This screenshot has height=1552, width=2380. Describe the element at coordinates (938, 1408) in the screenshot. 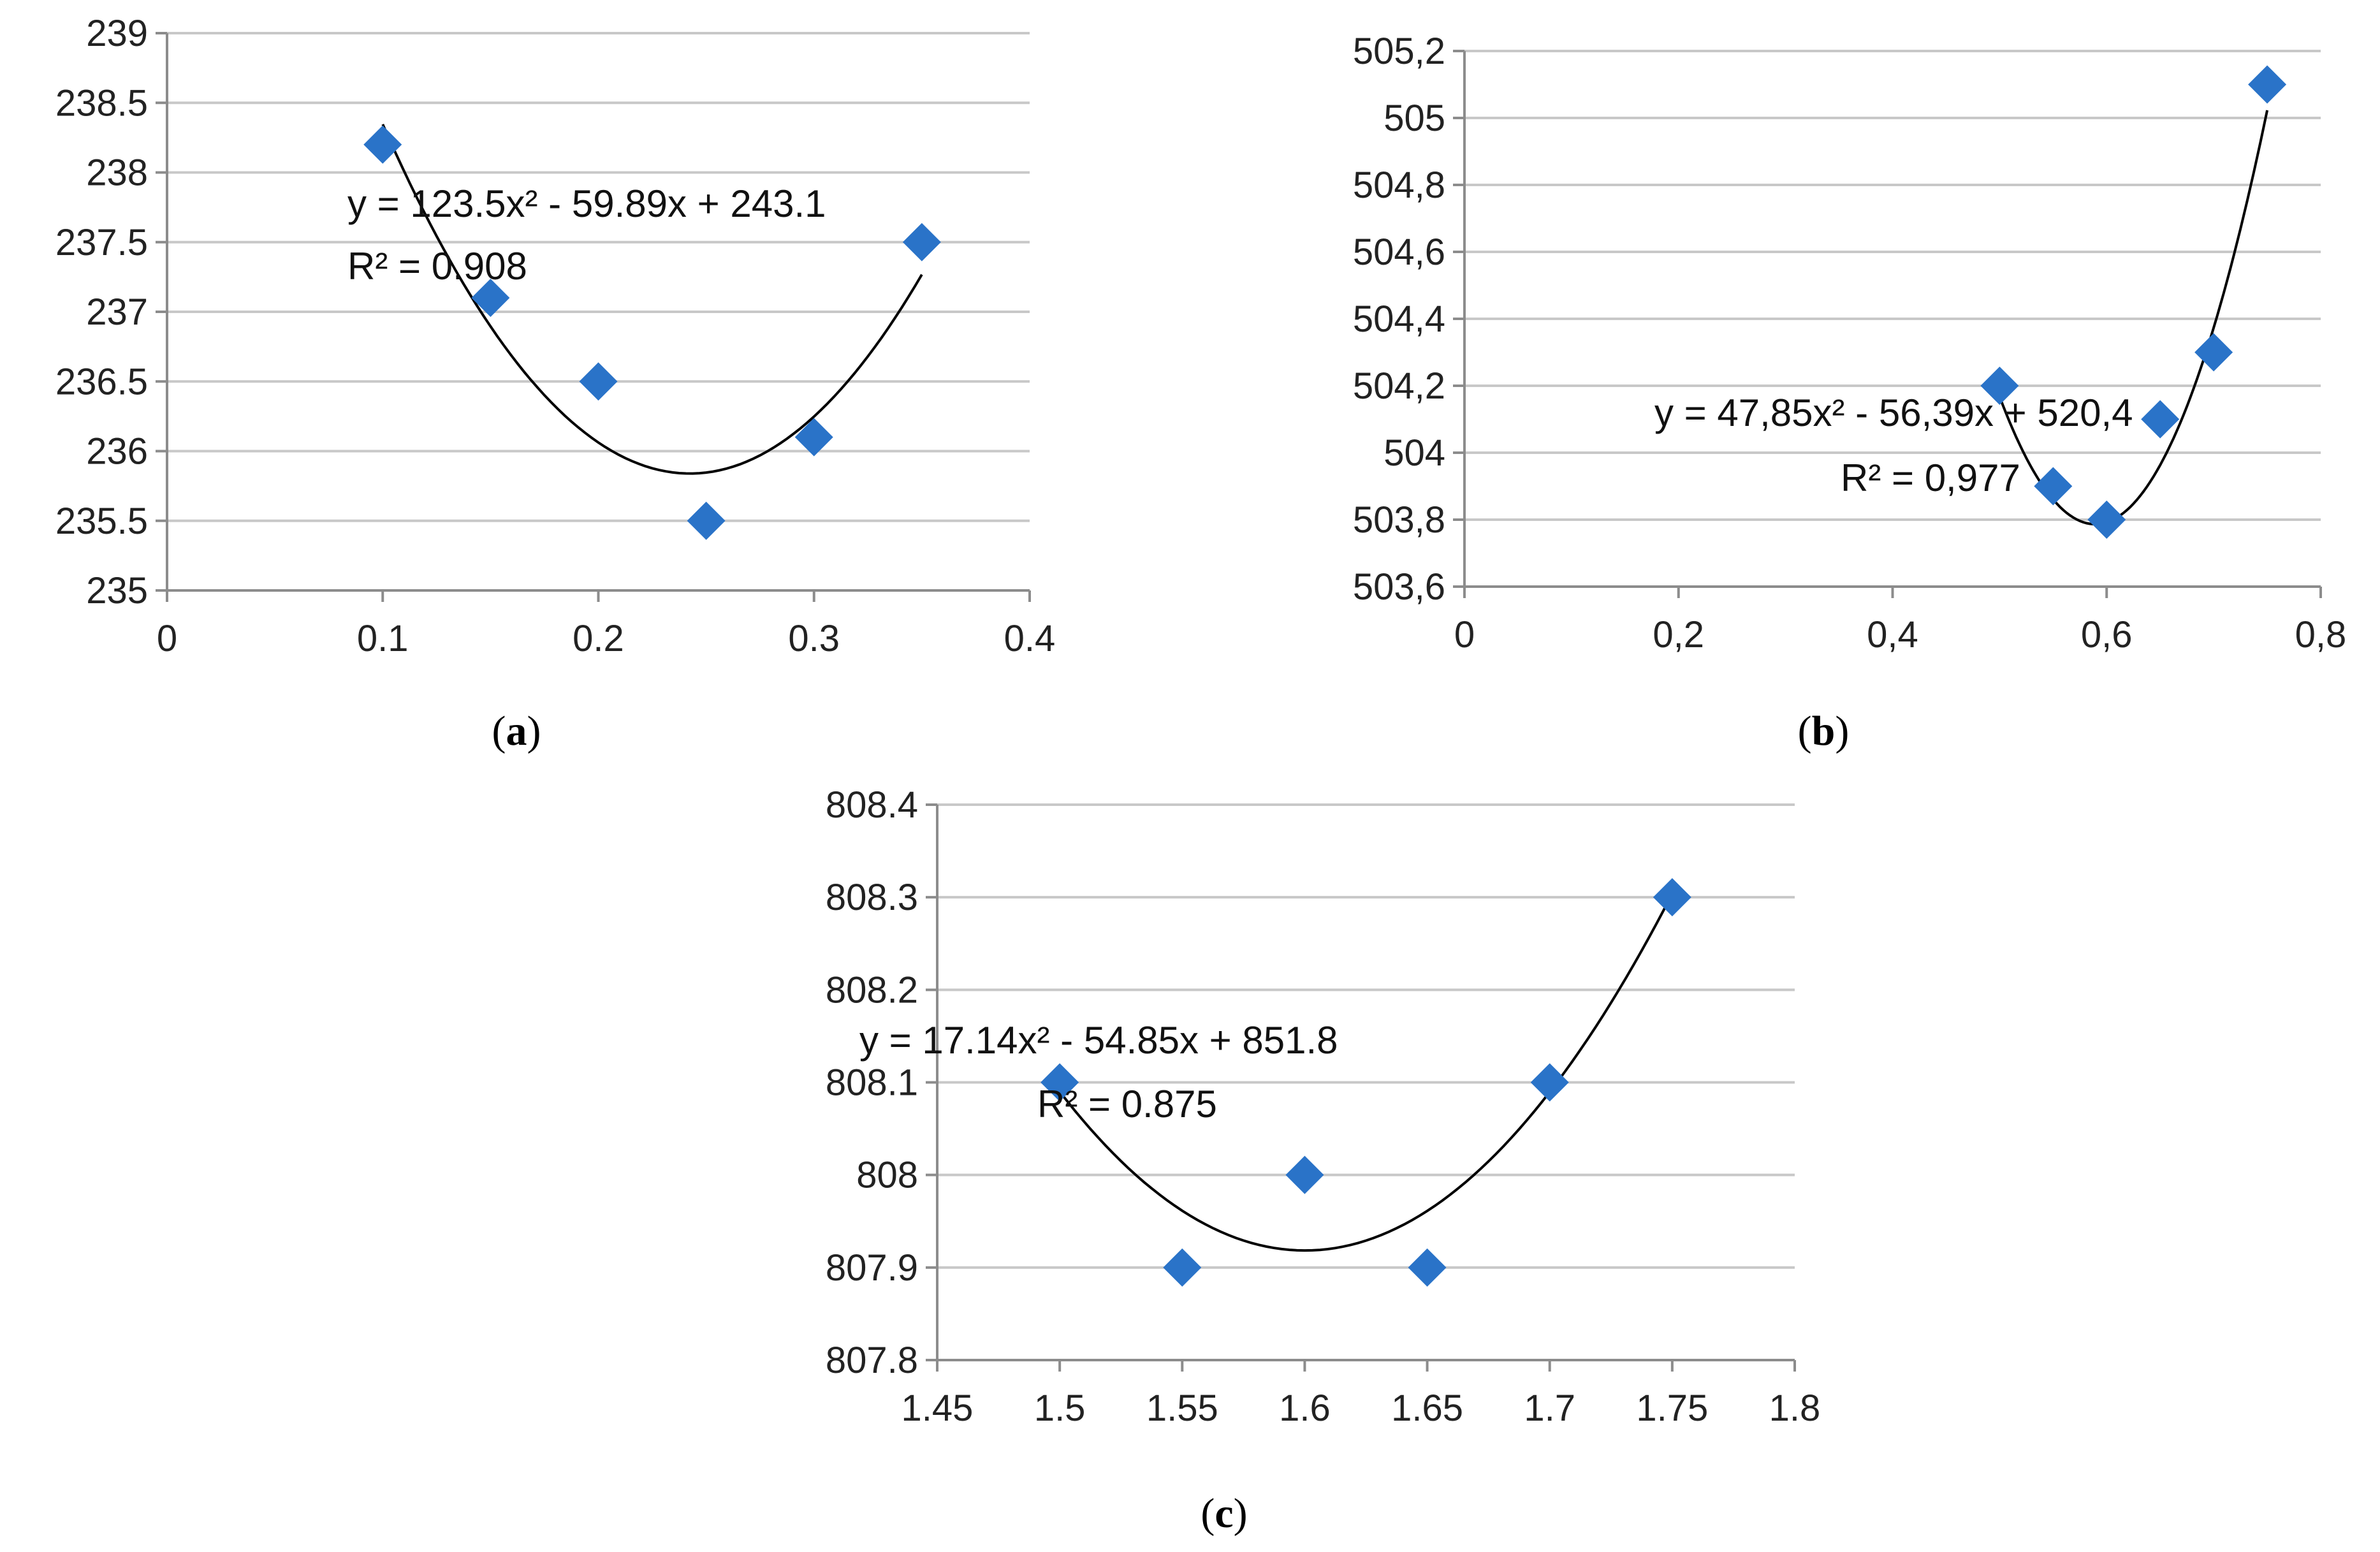

I see `x-tick-label: 1.45` at that location.